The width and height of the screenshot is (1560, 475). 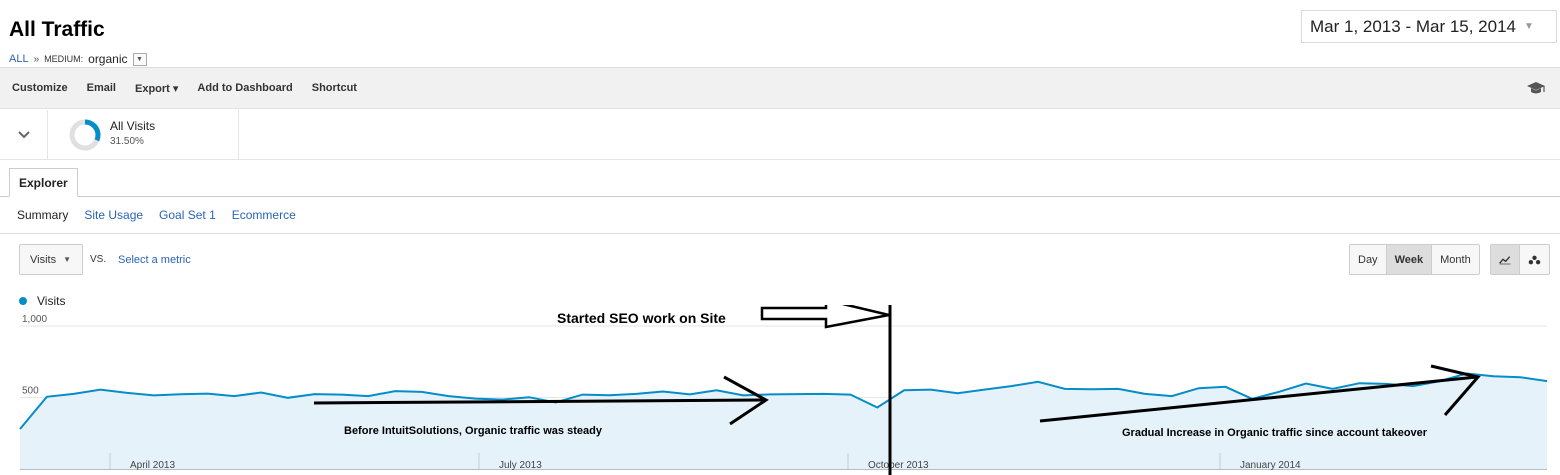 I want to click on divider, so click(x=780, y=233).